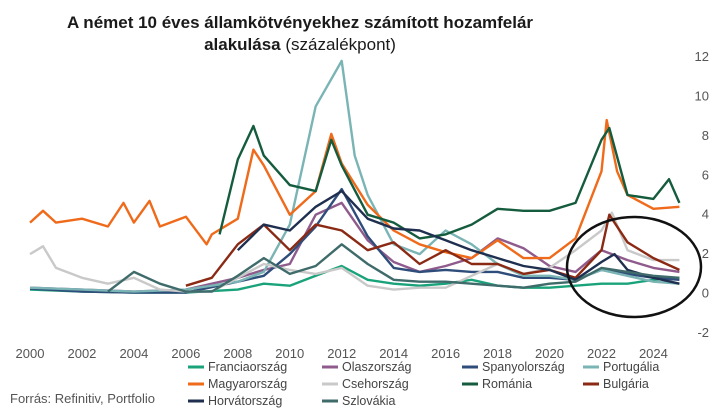  Describe the element at coordinates (237, 353) in the screenshot. I see `x-tick-label: 2008` at that location.